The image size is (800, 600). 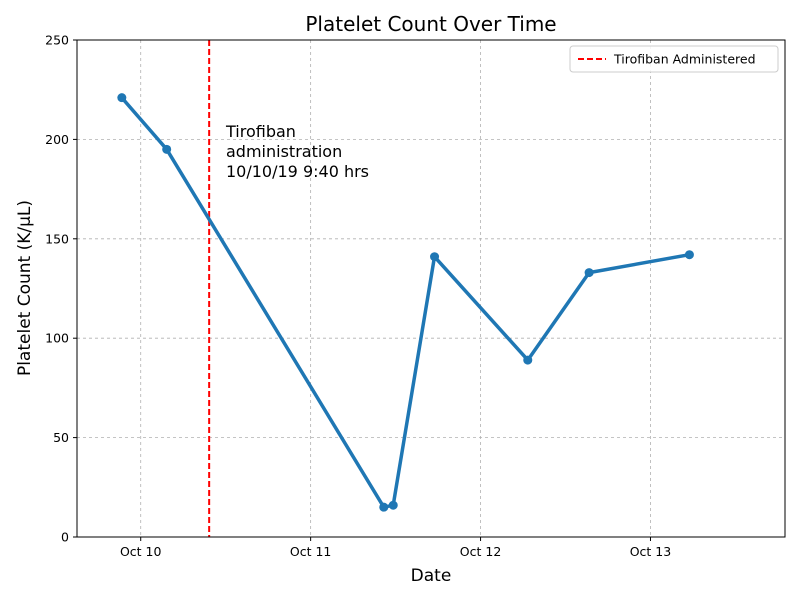 What do you see at coordinates (284, 151) in the screenshot?
I see `annotation-line-2: administration` at bounding box center [284, 151].